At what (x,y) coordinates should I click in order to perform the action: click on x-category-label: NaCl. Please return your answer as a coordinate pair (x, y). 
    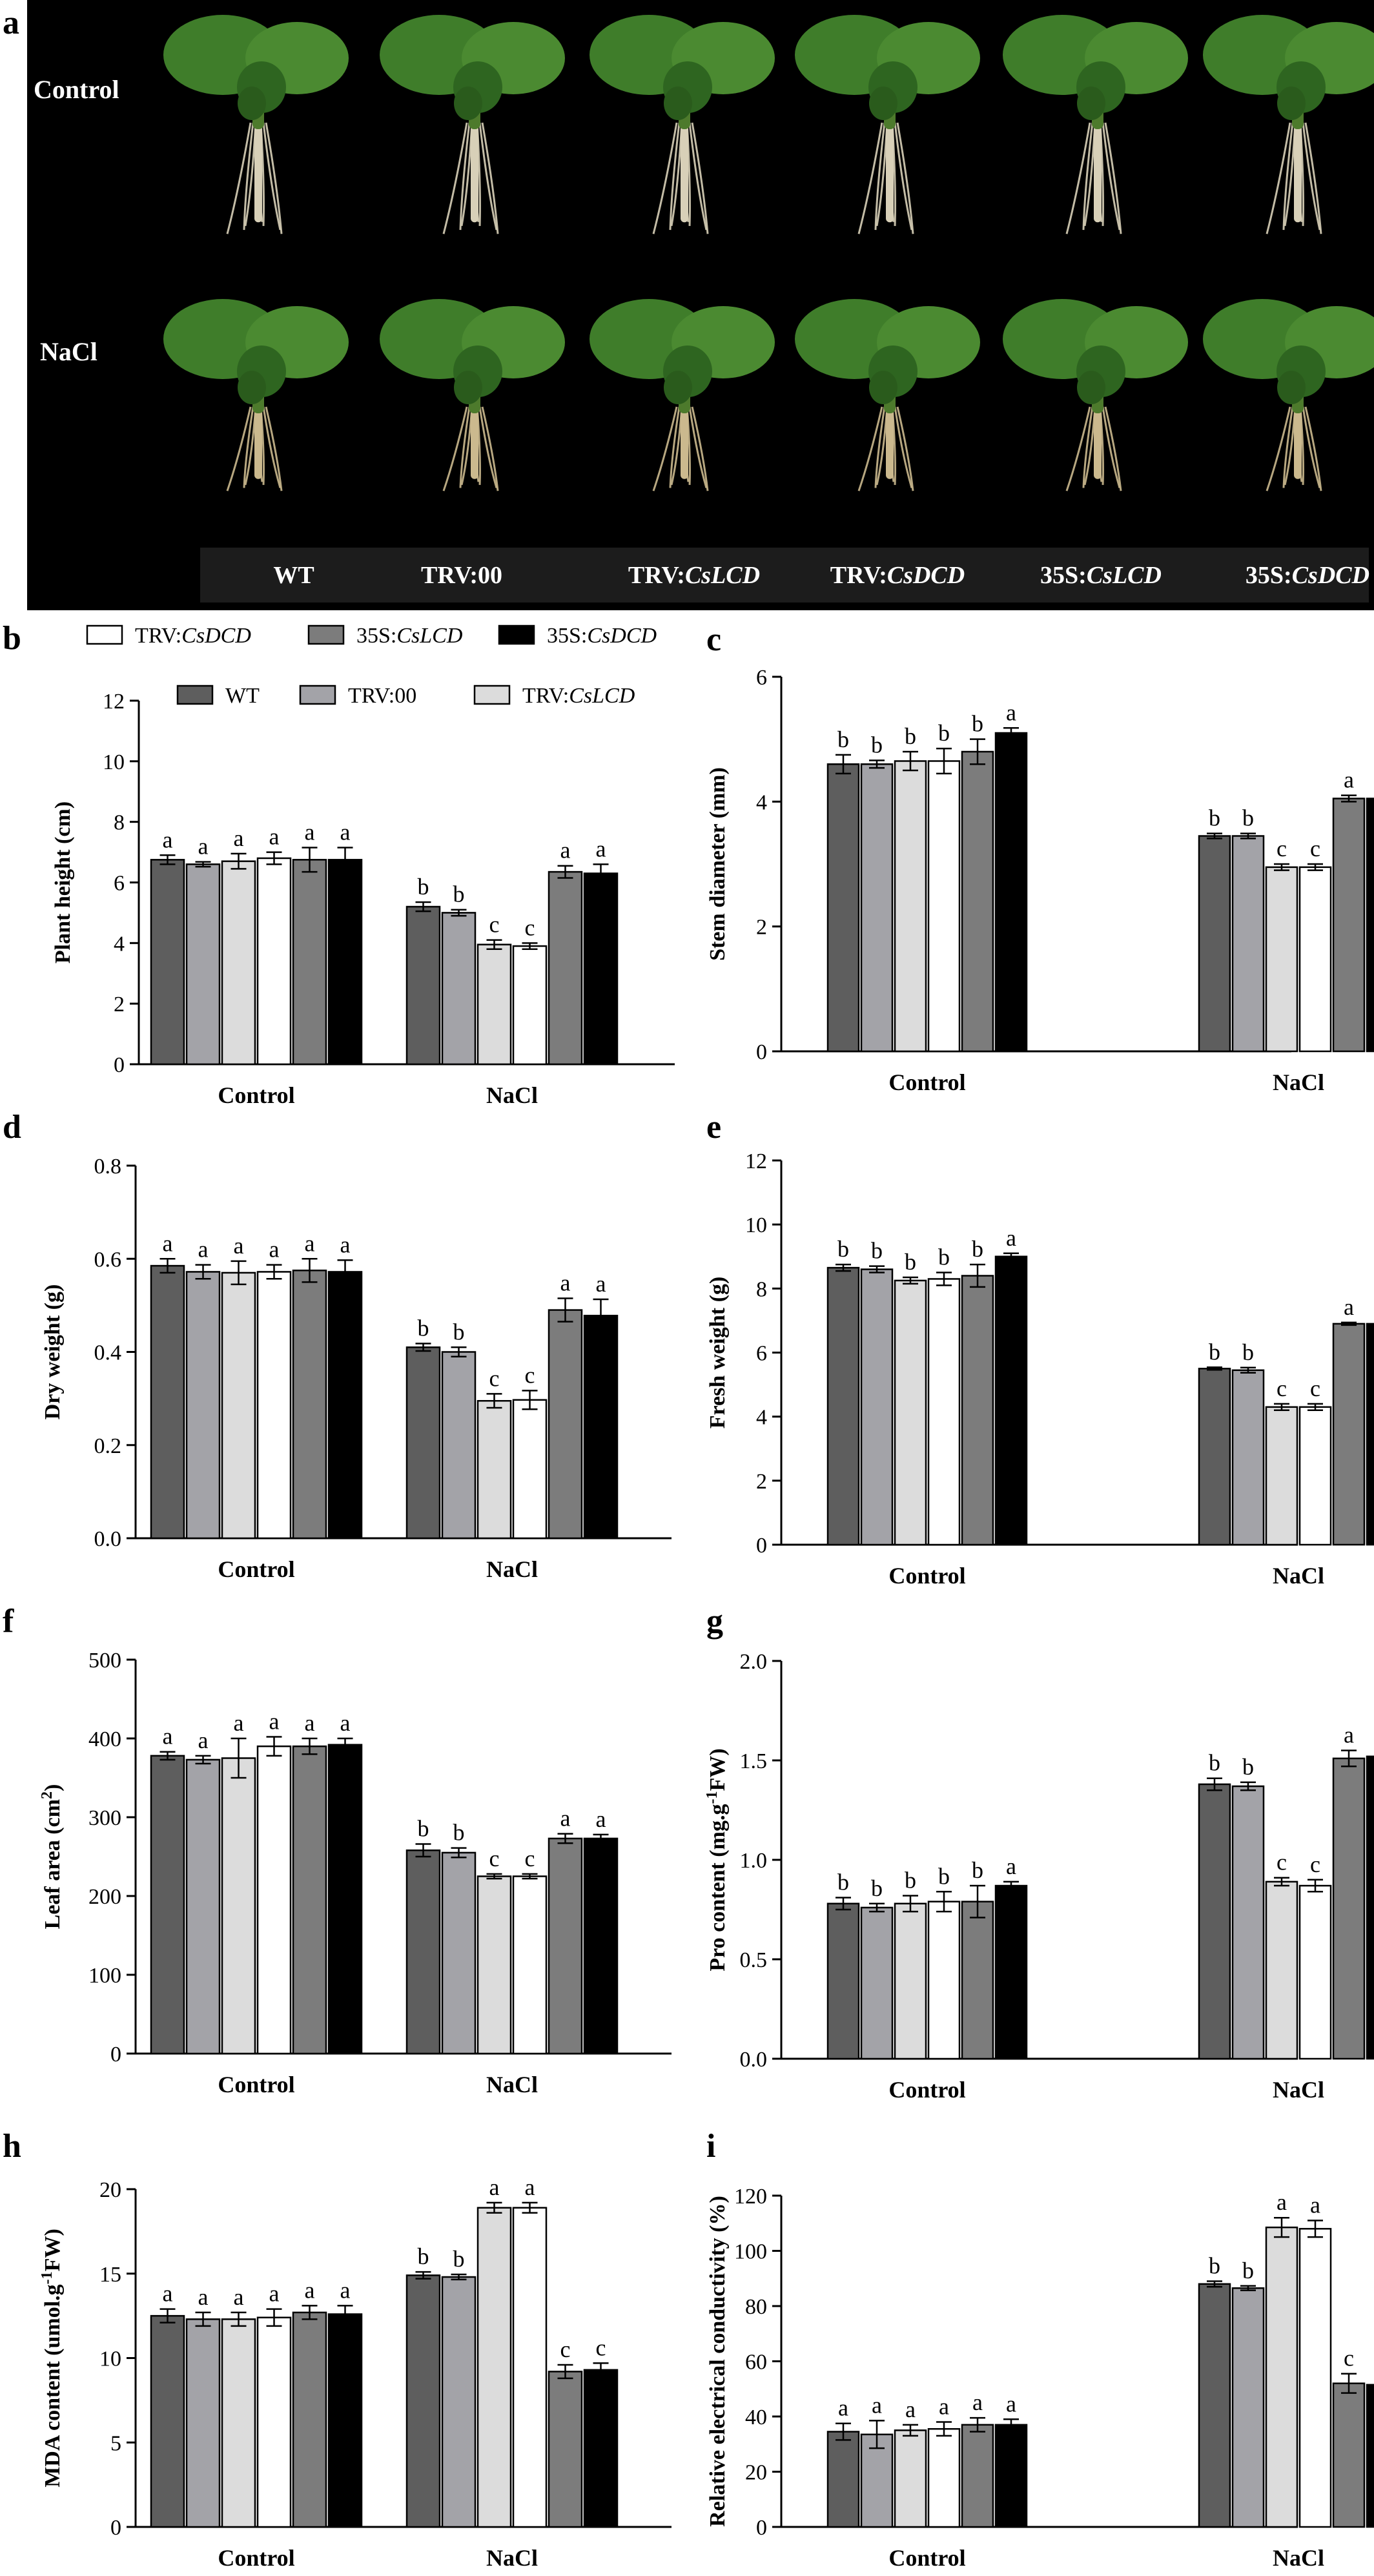
    Looking at the image, I should click on (1298, 2558).